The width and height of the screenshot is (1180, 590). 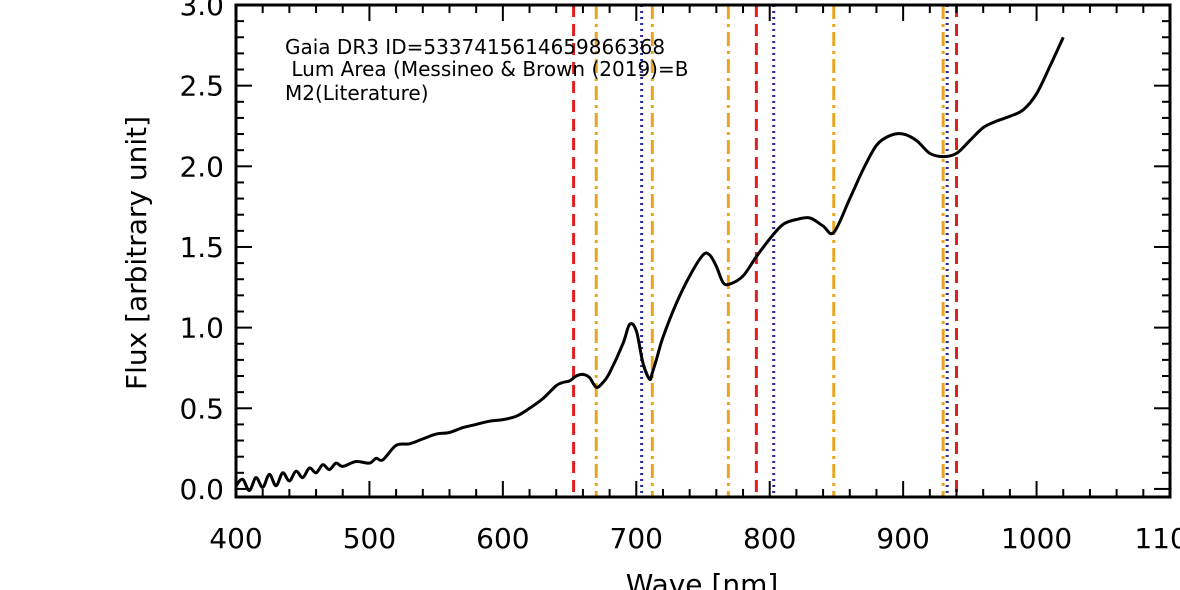 I want to click on y-axis-label: Flux [arbitrary unit], so click(x=136, y=253).